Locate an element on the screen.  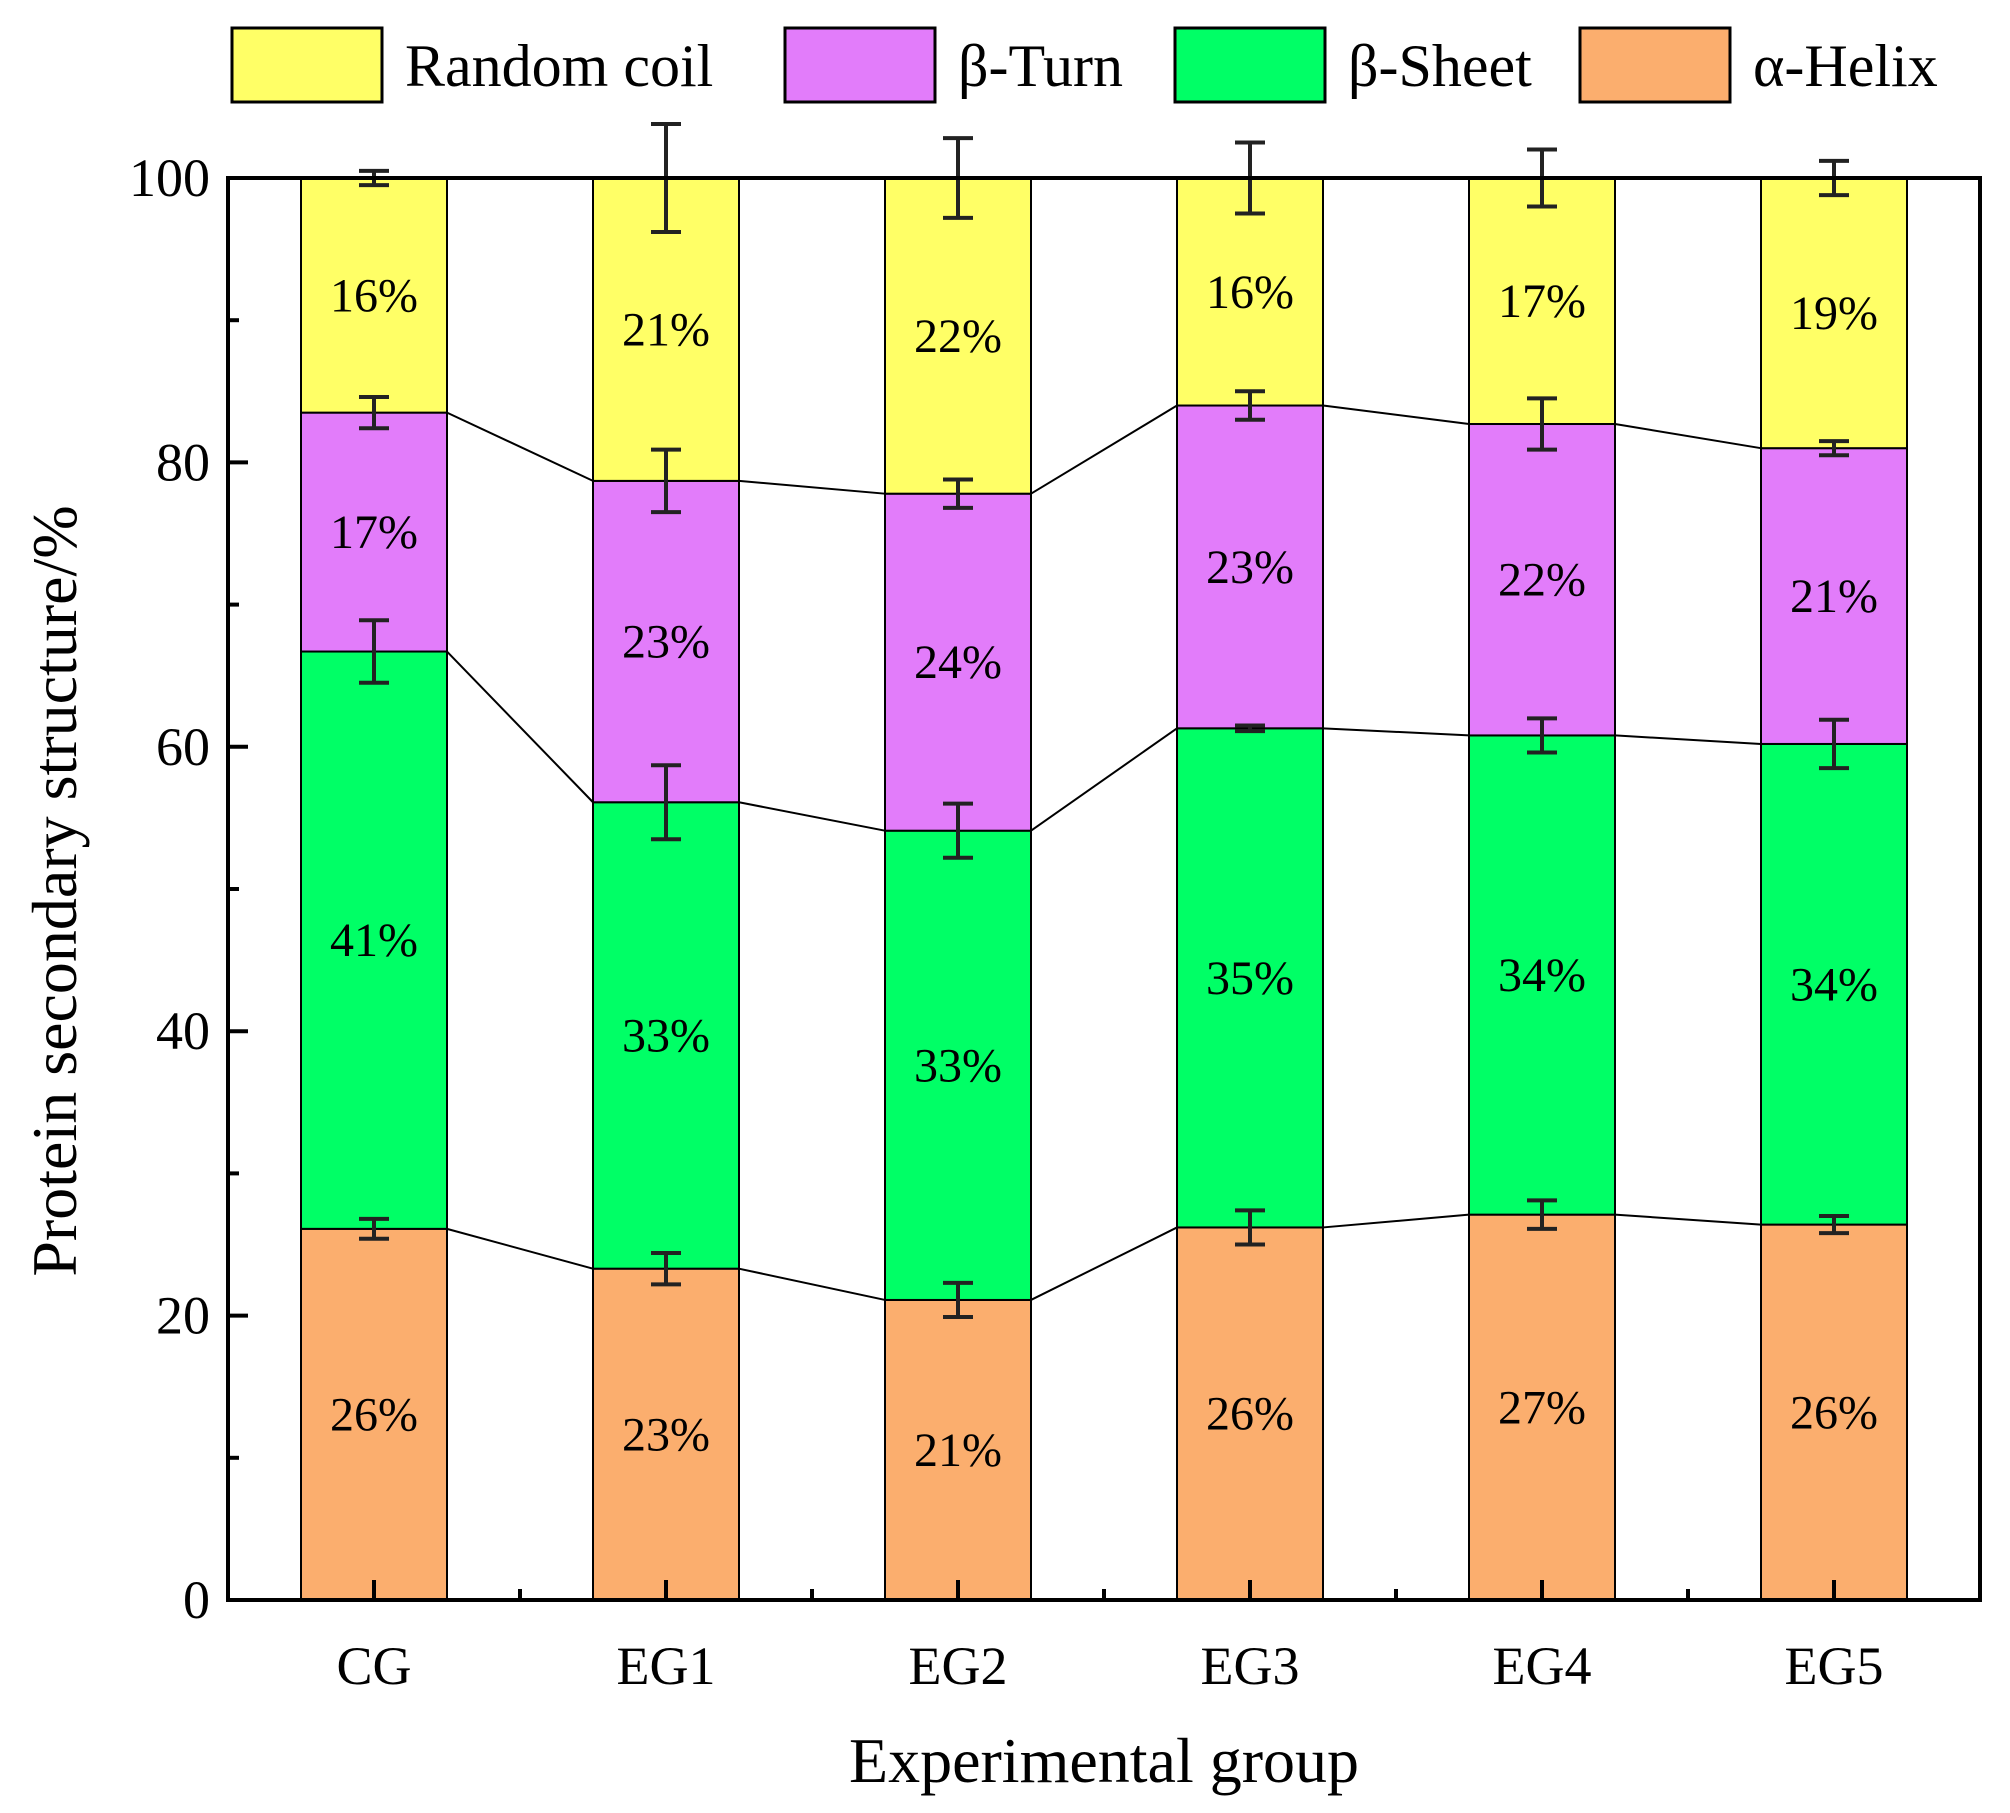
legend-label-beta-turn: β-Turn is located at coordinates (1040, 66).